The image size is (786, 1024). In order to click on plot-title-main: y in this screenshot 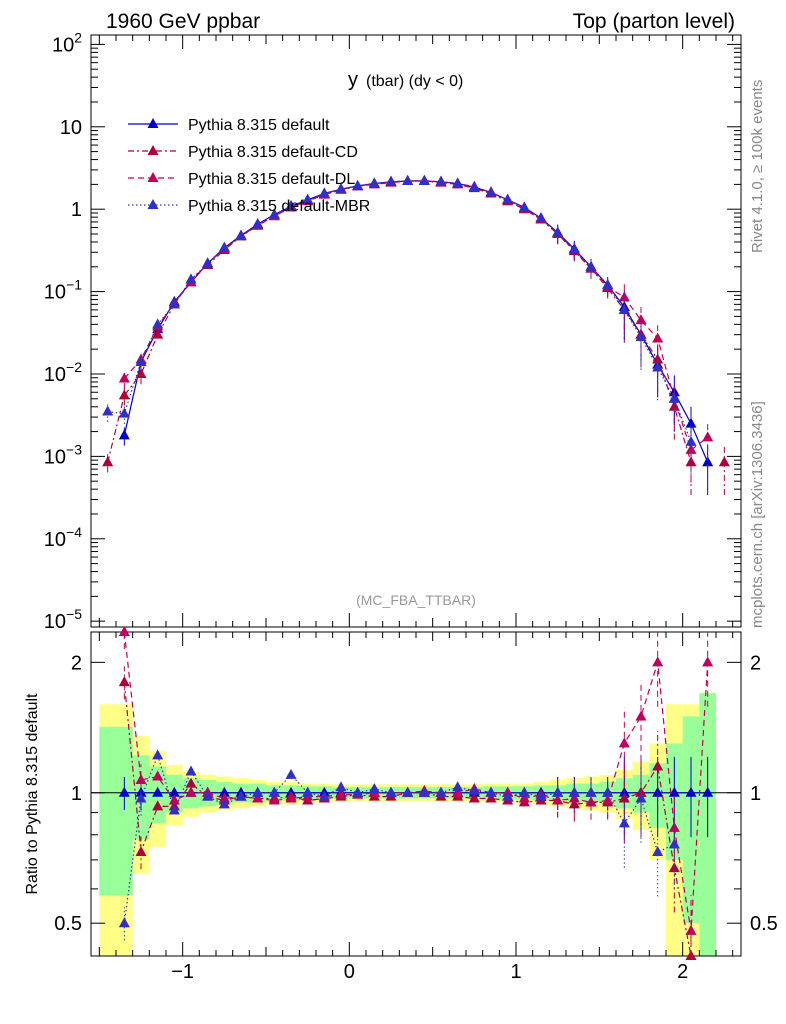, I will do `click(353, 80)`.